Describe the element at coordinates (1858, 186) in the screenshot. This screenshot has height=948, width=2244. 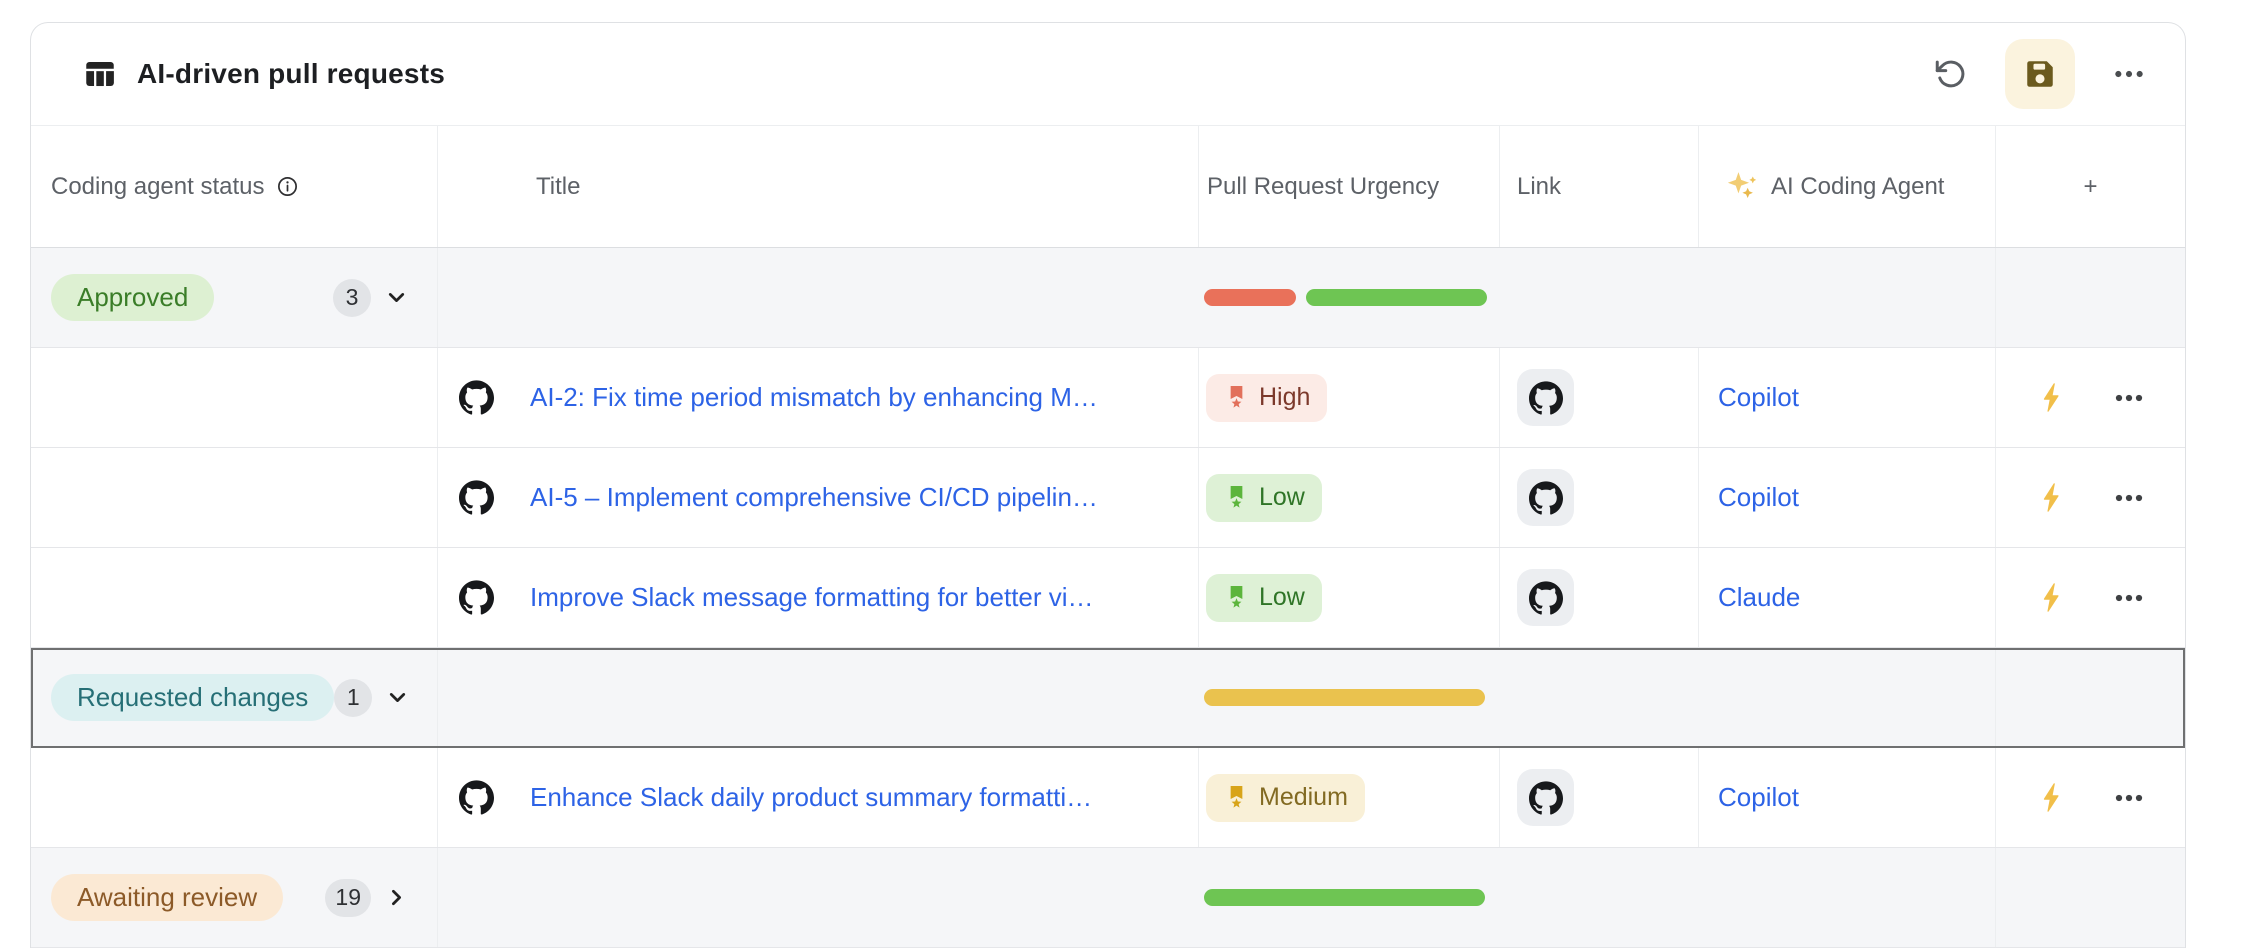
I see `column-label-agent: AI Coding Agent` at that location.